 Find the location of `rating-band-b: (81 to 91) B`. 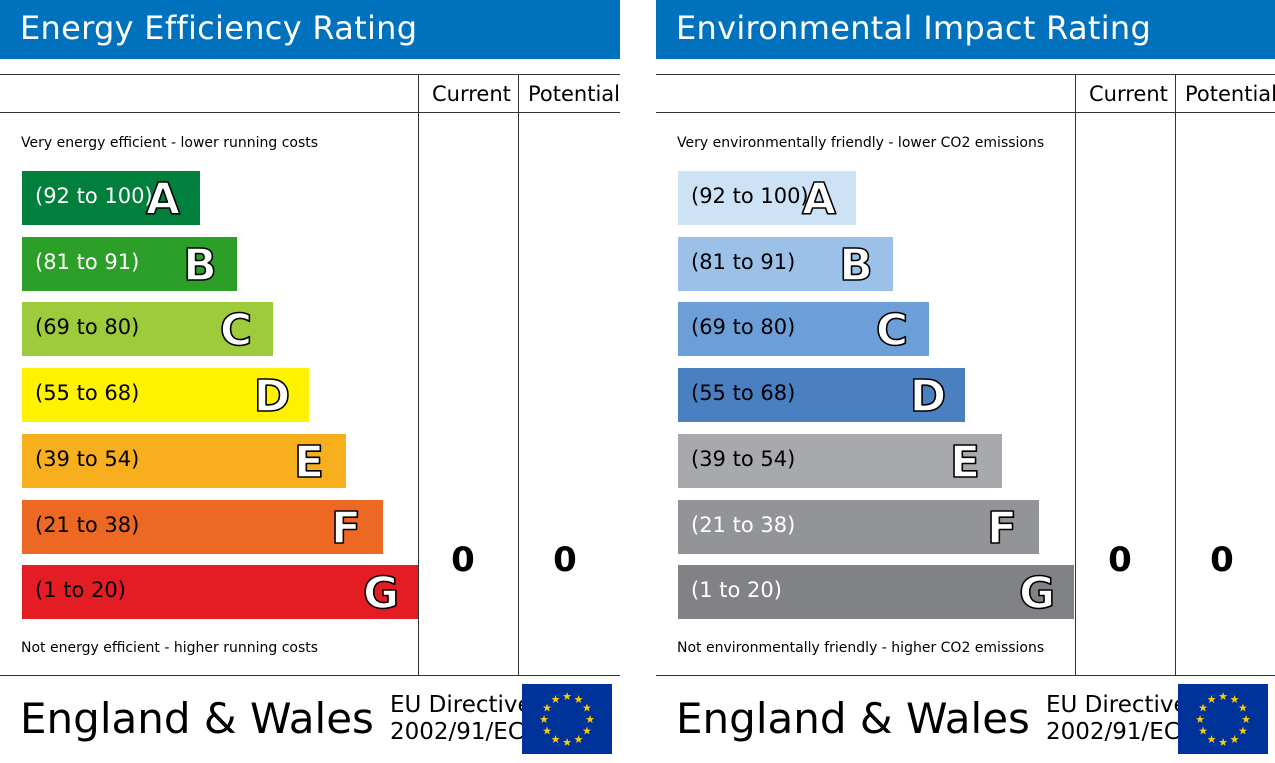

rating-band-b: (81 to 91) B is located at coordinates (785, 264).